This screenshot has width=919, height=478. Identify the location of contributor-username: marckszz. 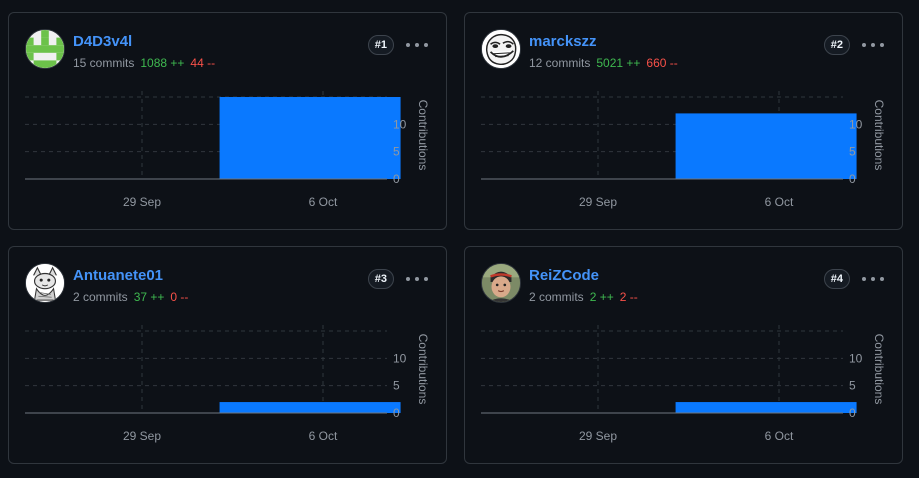
(563, 41).